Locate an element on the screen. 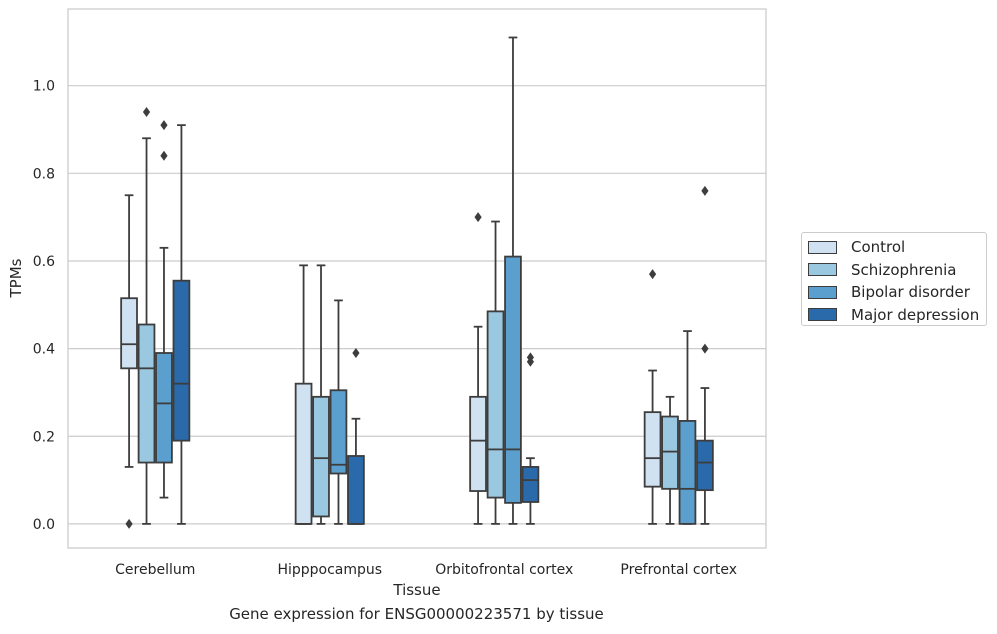 This screenshot has width=997, height=634. y-axis-label: TPMs is located at coordinates (16, 278).